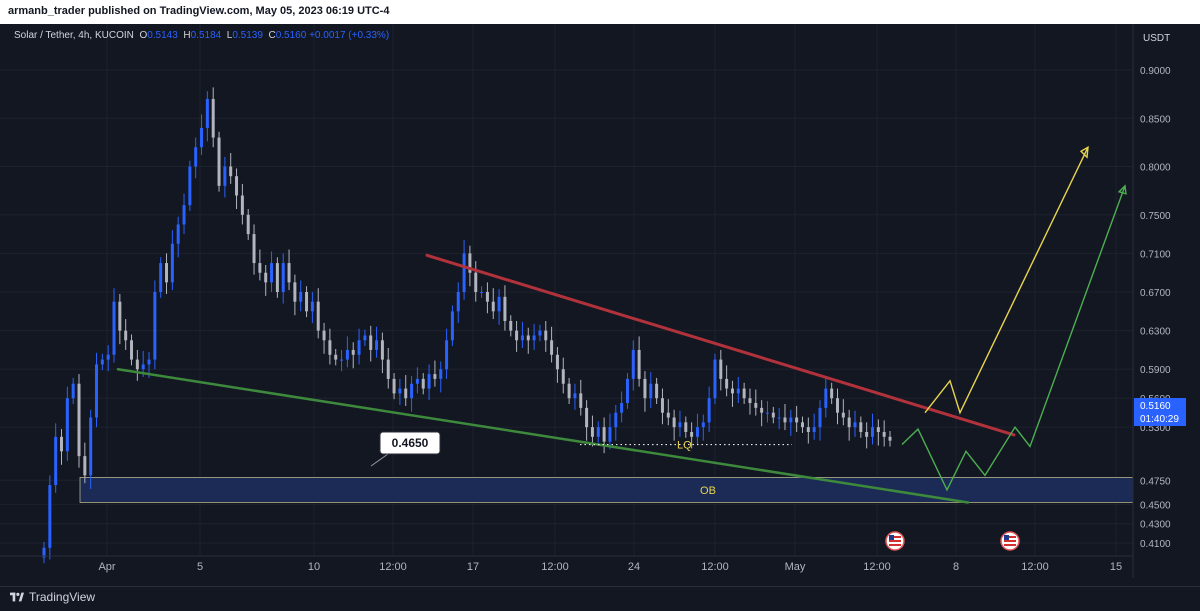  I want to click on time-tick-label: 10, so click(314, 567).